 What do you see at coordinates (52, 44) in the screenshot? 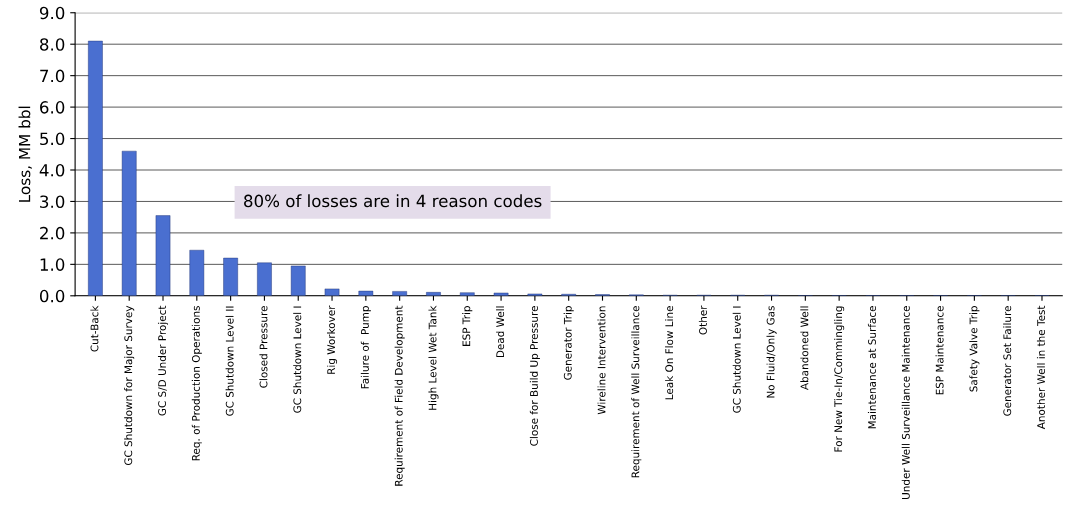
I see `y-tick-label: 8.0` at bounding box center [52, 44].